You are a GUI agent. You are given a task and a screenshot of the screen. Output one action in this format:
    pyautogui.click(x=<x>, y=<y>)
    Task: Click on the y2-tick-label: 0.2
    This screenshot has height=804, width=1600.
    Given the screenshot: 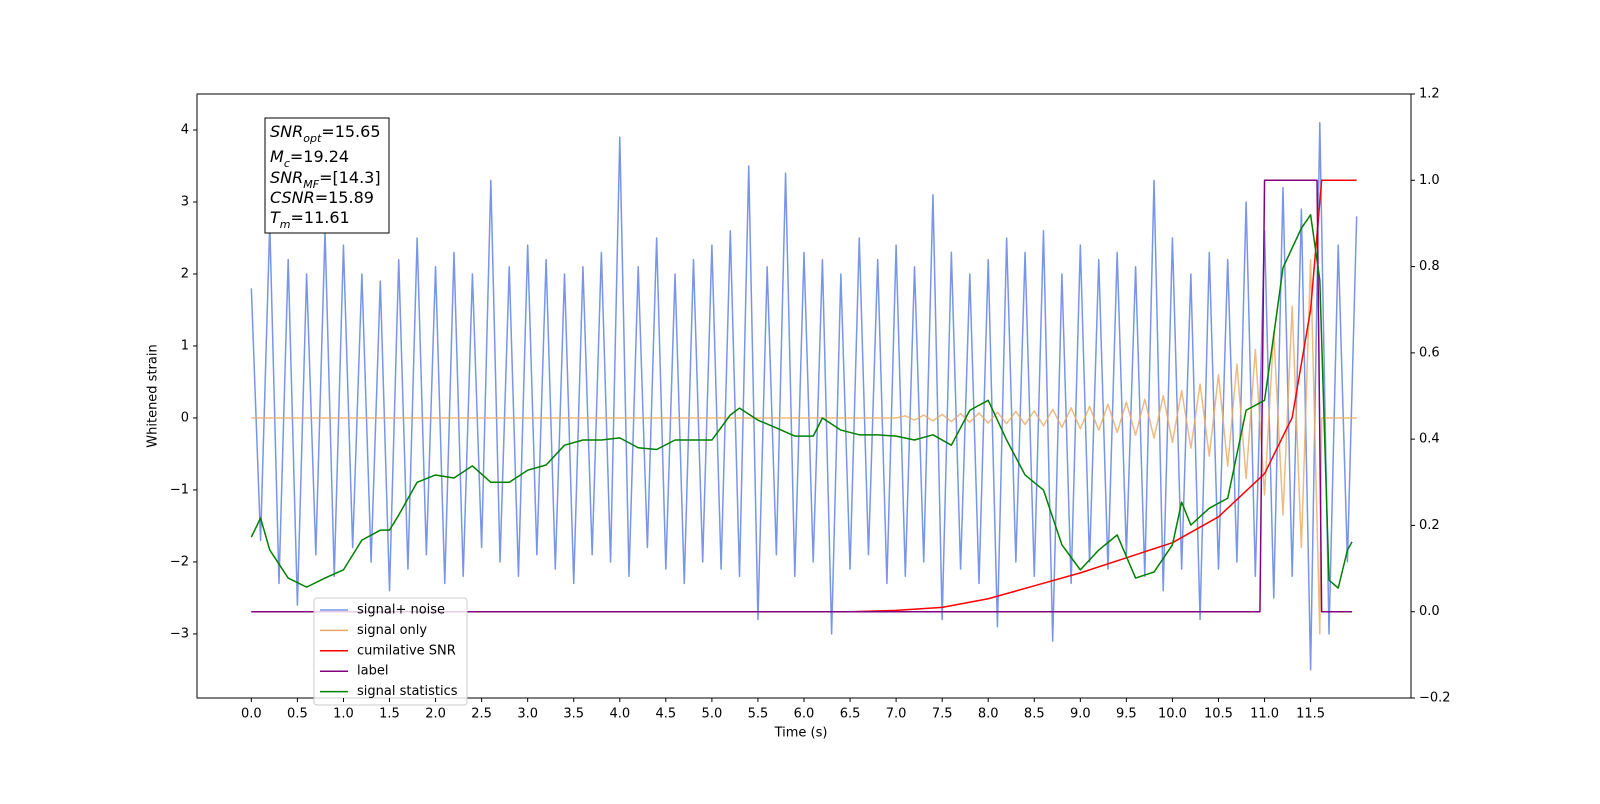 What is the action you would take?
    pyautogui.click(x=1429, y=525)
    